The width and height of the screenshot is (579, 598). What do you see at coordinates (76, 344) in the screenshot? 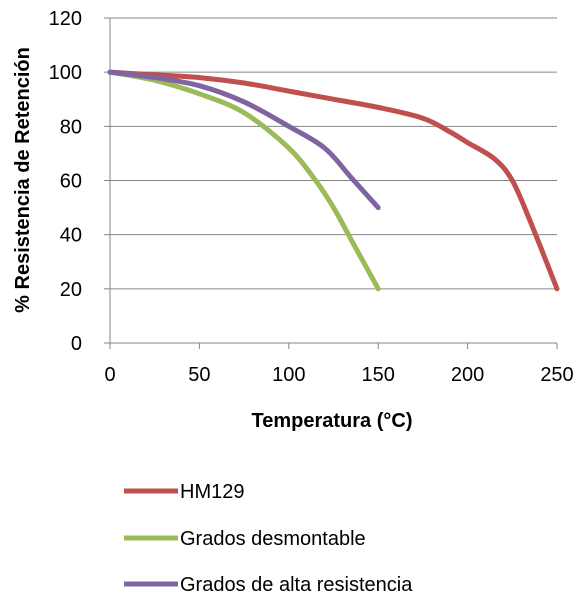
I see `y-tick-label: 0` at bounding box center [76, 344].